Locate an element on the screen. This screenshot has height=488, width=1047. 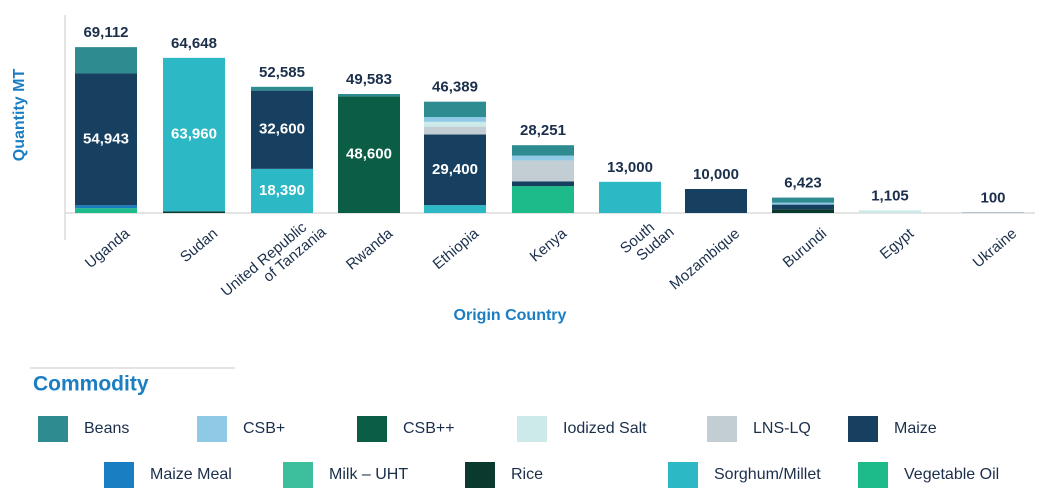
x-tick-label: Uganda is located at coordinates (108, 248).